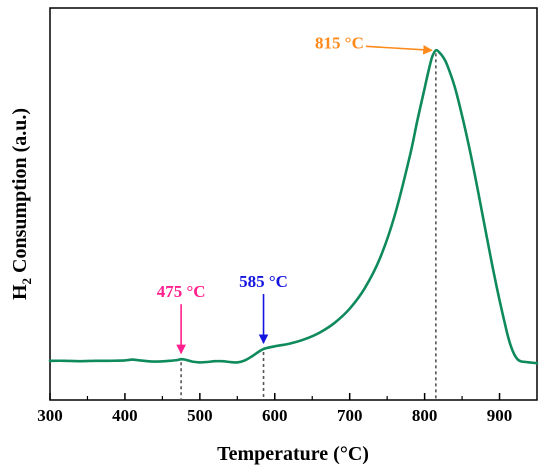 The height and width of the screenshot is (476, 550). I want to click on y-axis-title-subscript: 2, so click(26, 281).